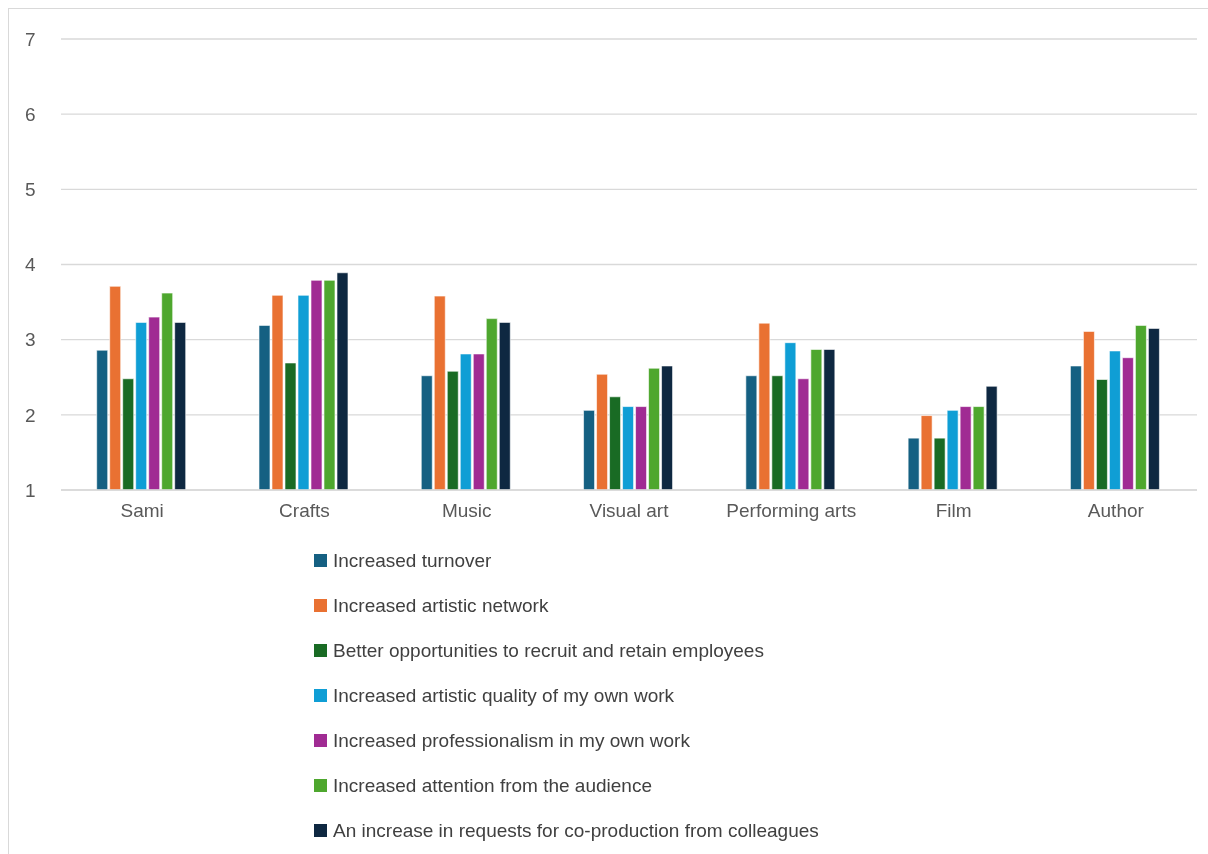 The height and width of the screenshot is (854, 1208). Describe the element at coordinates (304, 511) in the screenshot. I see `x-tick-label: Crafts` at that location.